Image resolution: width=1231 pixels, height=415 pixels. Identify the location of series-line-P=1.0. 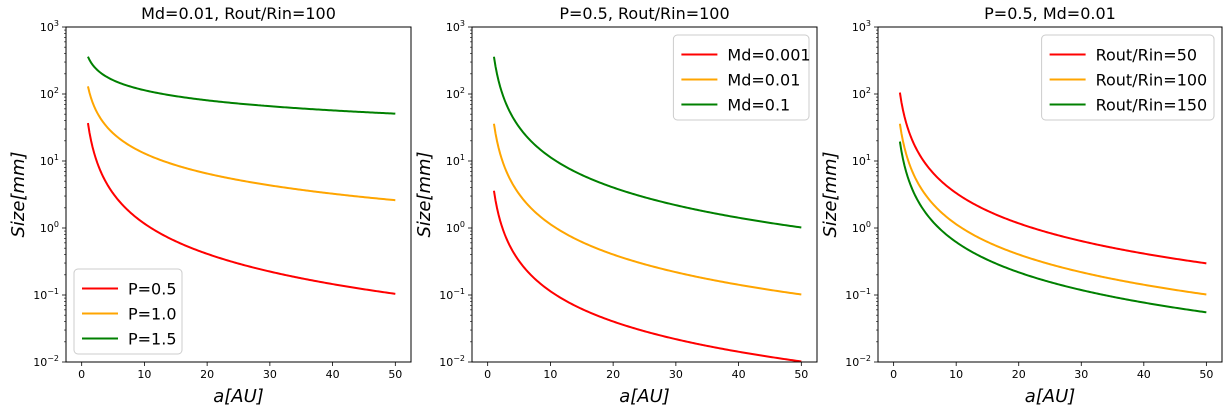
(241, 144).